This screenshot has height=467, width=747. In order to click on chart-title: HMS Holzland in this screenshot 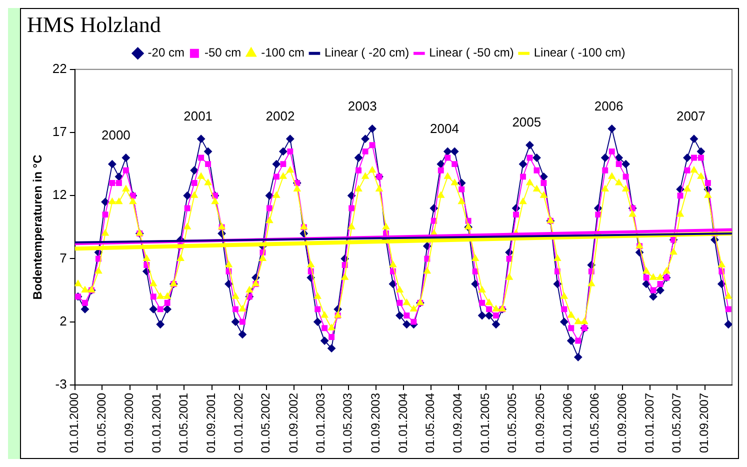, I will do `click(94, 24)`.